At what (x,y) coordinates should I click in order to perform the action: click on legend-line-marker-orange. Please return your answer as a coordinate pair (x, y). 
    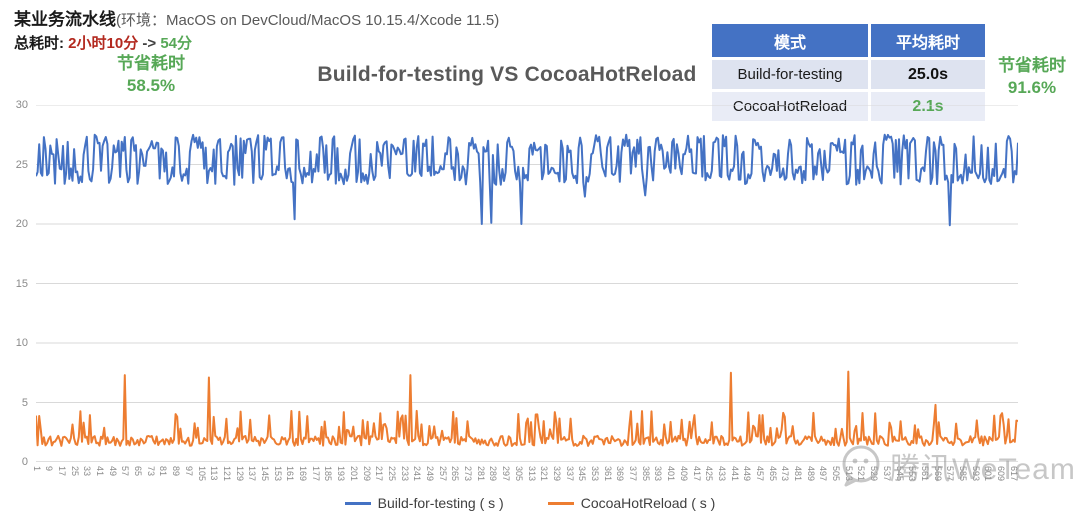
    Looking at the image, I should click on (560, 503).